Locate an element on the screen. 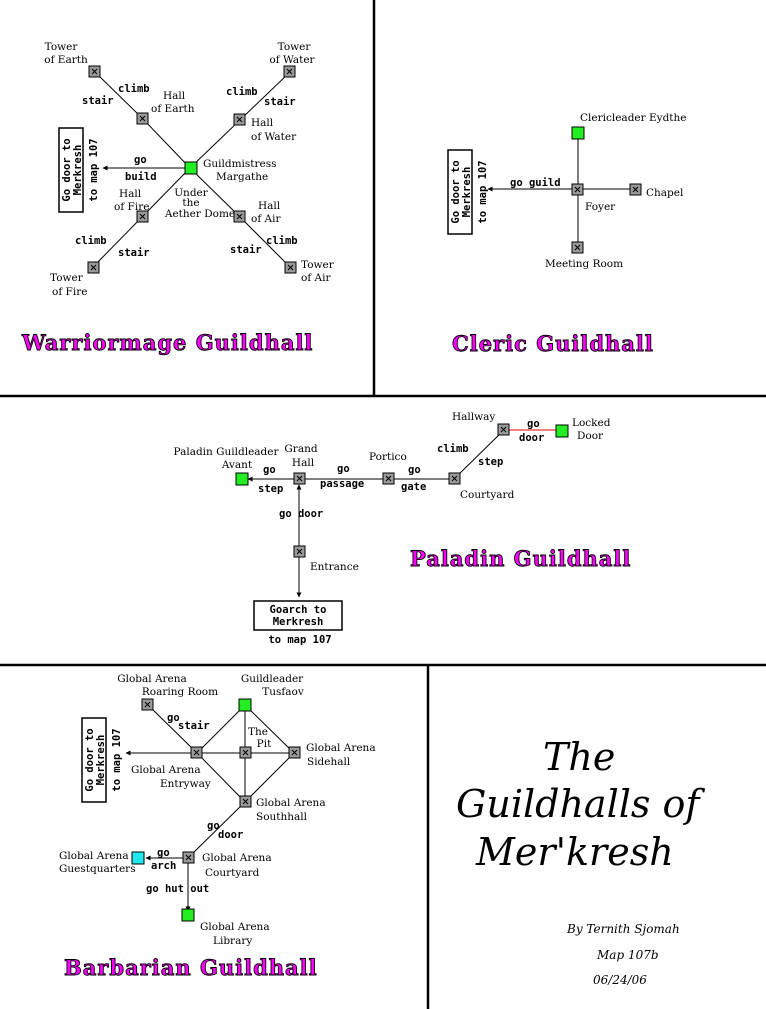 The image size is (766, 1009). room-courtyard is located at coordinates (454, 478).